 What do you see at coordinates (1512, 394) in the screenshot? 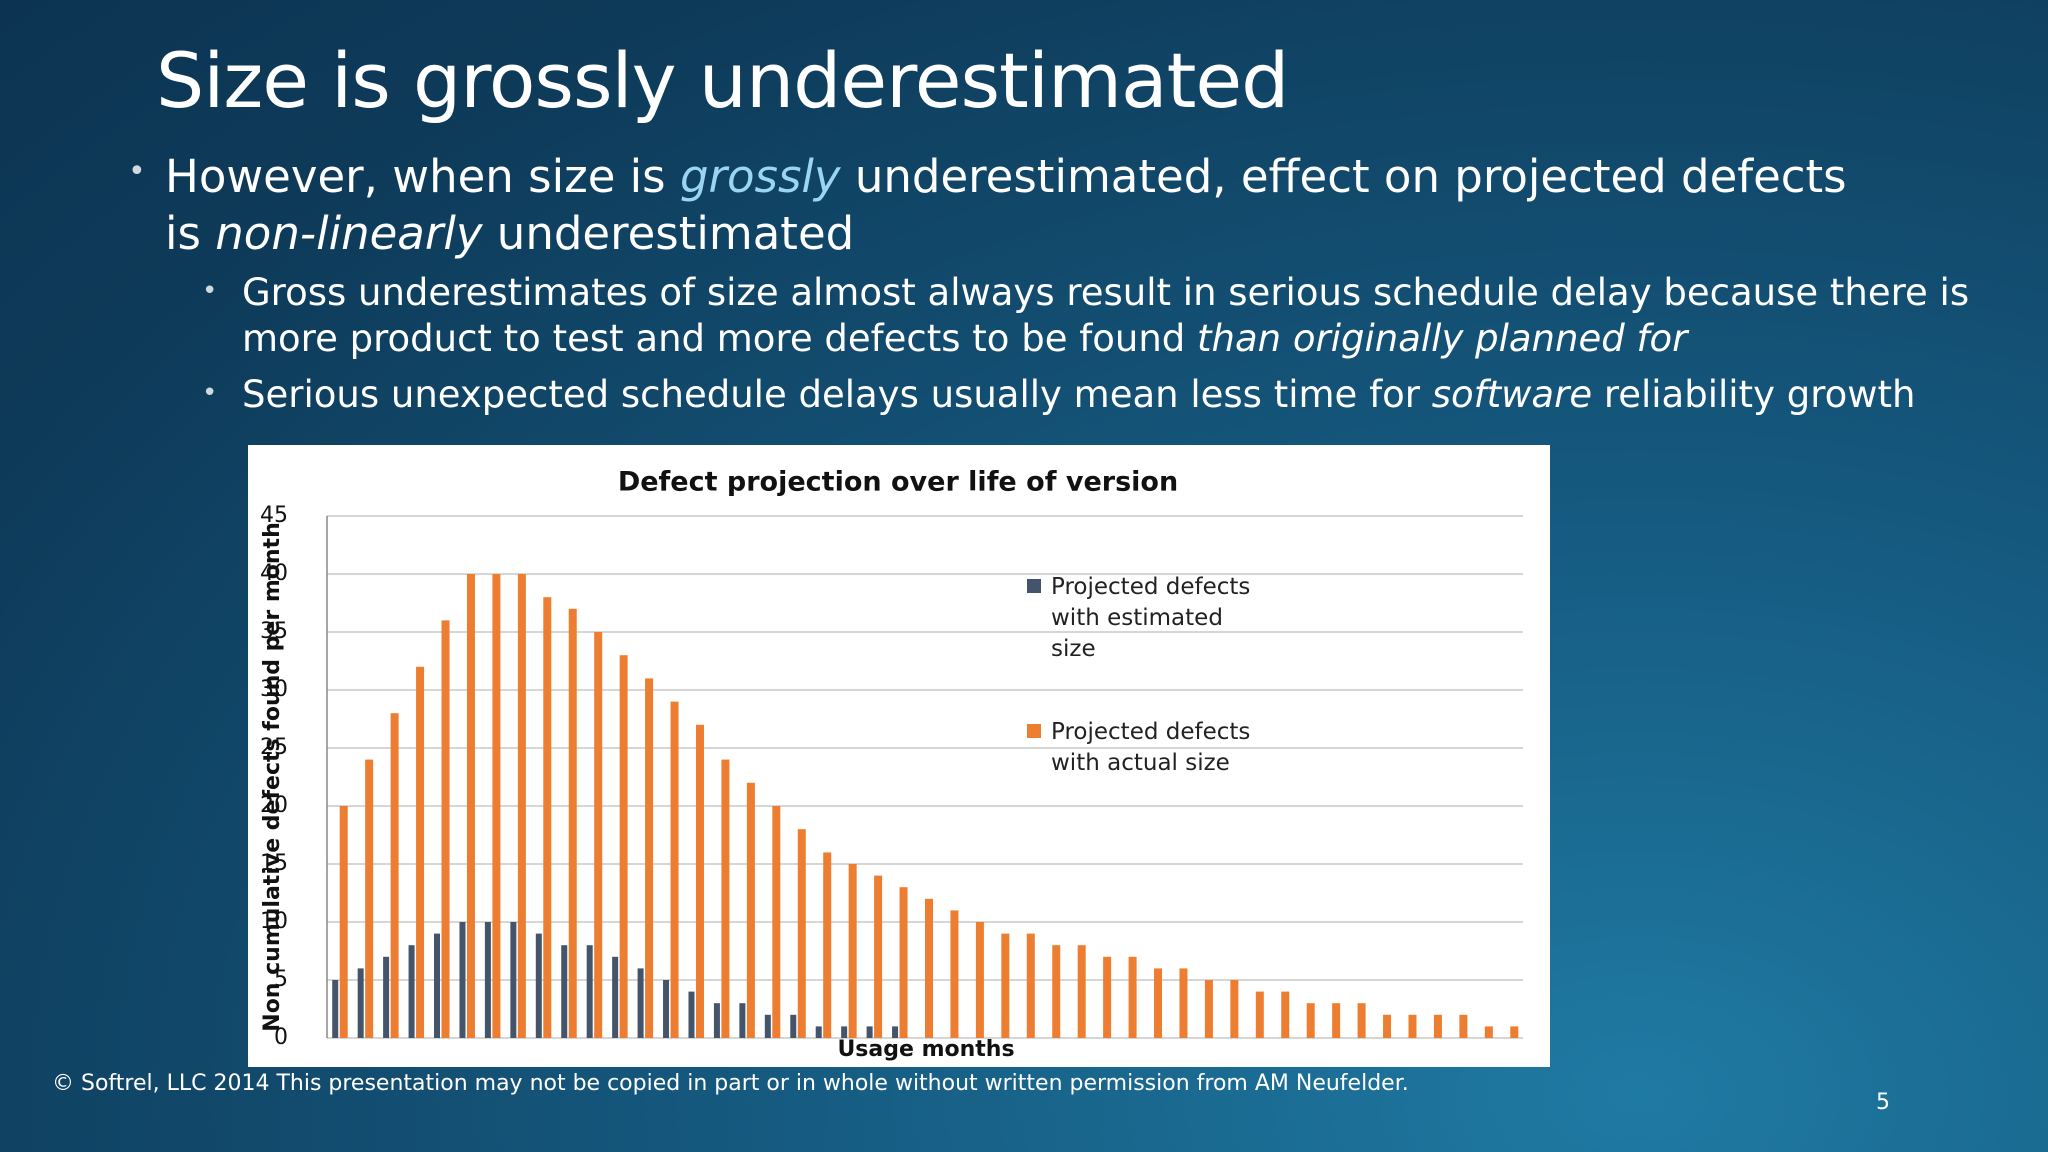
I see `text: software` at bounding box center [1512, 394].